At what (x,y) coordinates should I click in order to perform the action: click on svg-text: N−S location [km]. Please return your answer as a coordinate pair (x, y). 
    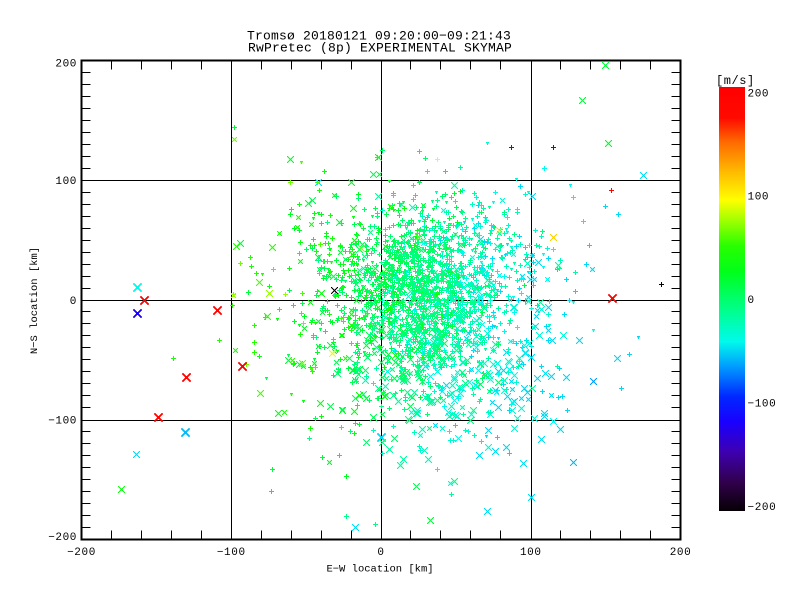
    Looking at the image, I should click on (35, 300).